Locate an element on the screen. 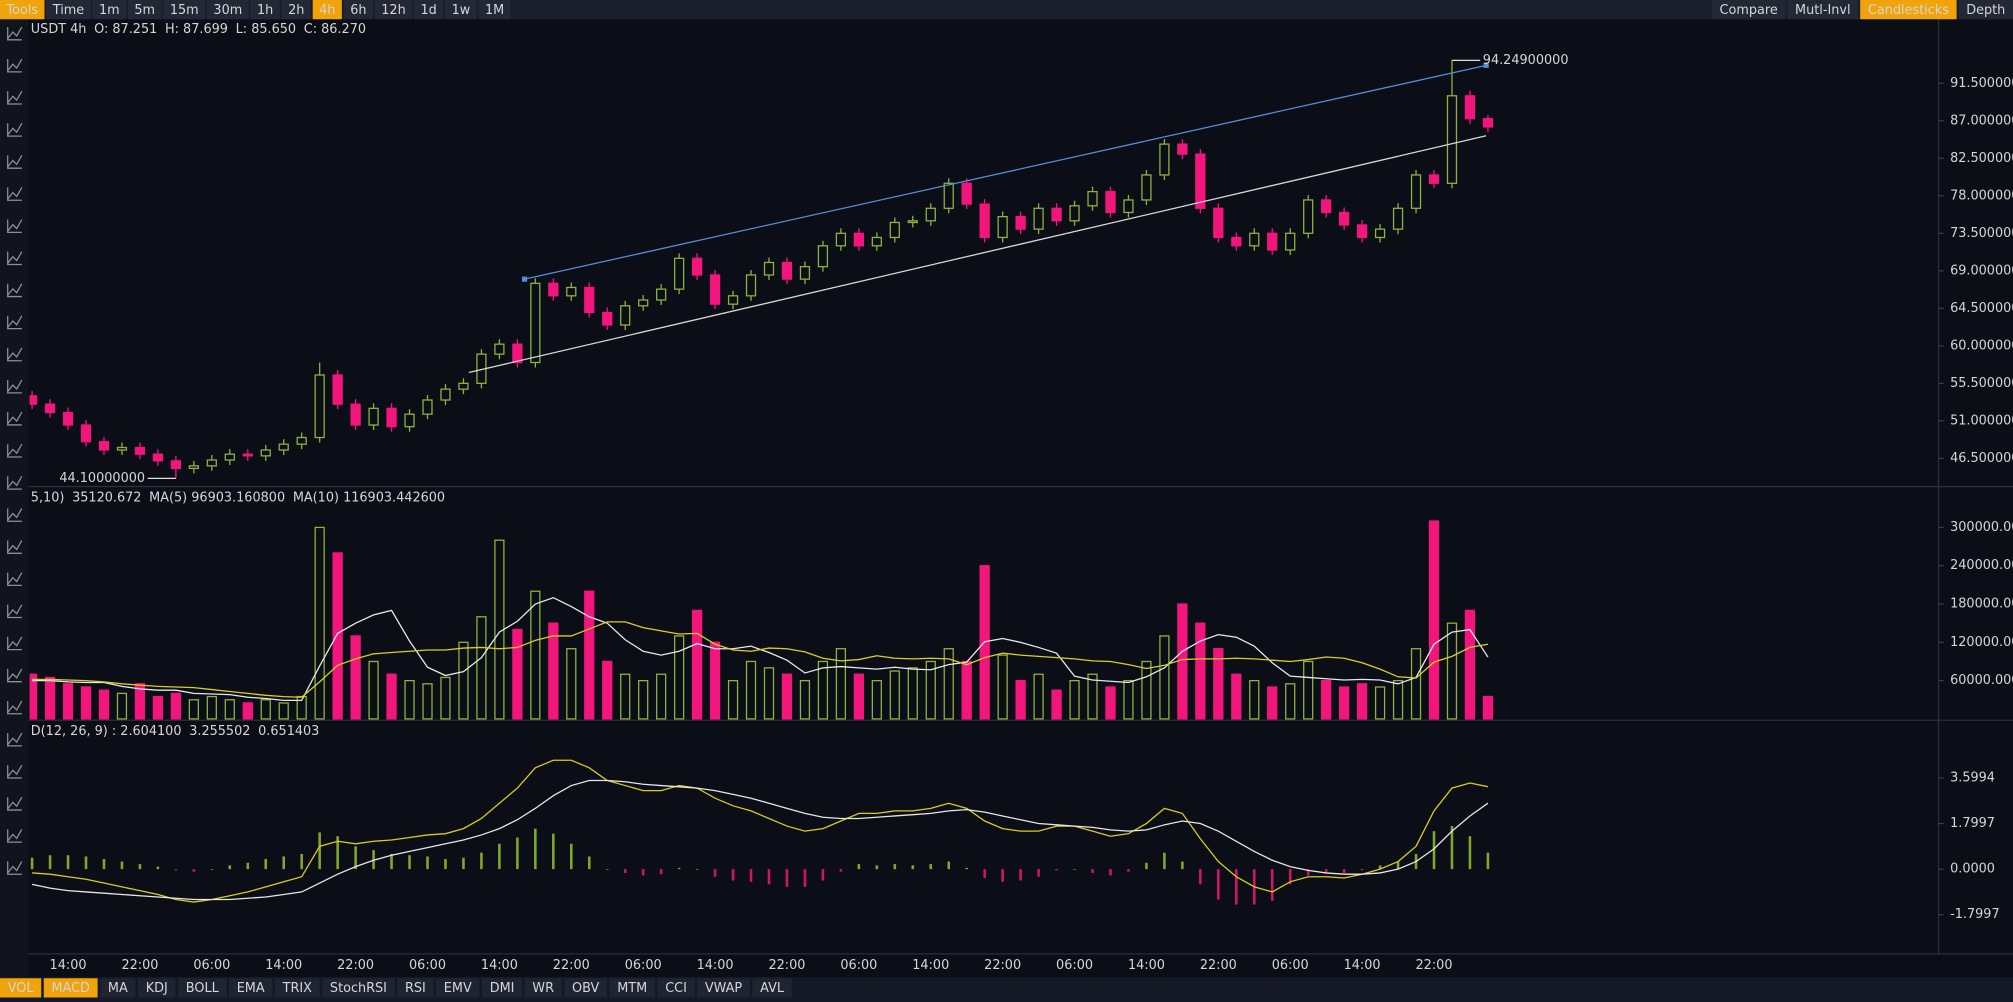  button-label: 1h is located at coordinates (265, 10).